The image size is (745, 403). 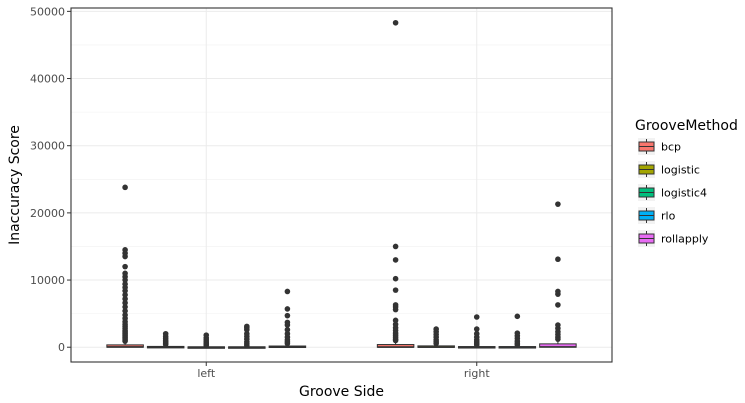 I want to click on legend-title: GrooveMethod, so click(x=686, y=126).